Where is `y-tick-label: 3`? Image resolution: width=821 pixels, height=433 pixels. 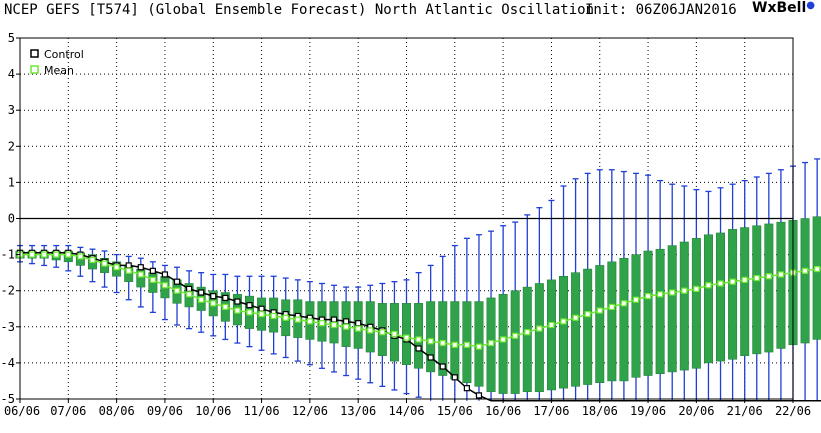
y-tick-label: 3 is located at coordinates (11, 110).